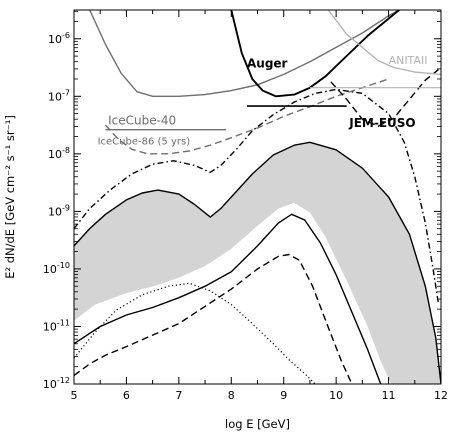 Image resolution: width=463 pixels, height=437 pixels. What do you see at coordinates (381, 123) in the screenshot?
I see `annotation-4: JEM-EUSO` at bounding box center [381, 123].